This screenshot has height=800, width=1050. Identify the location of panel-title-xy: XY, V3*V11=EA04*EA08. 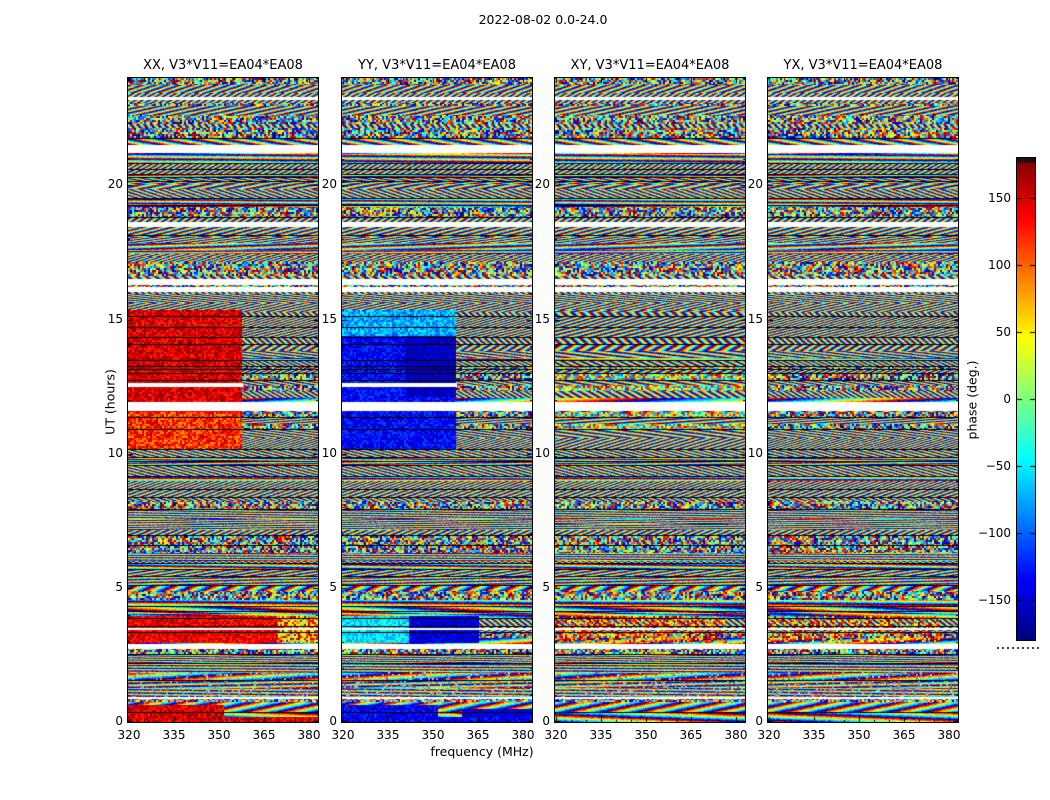
(650, 65).